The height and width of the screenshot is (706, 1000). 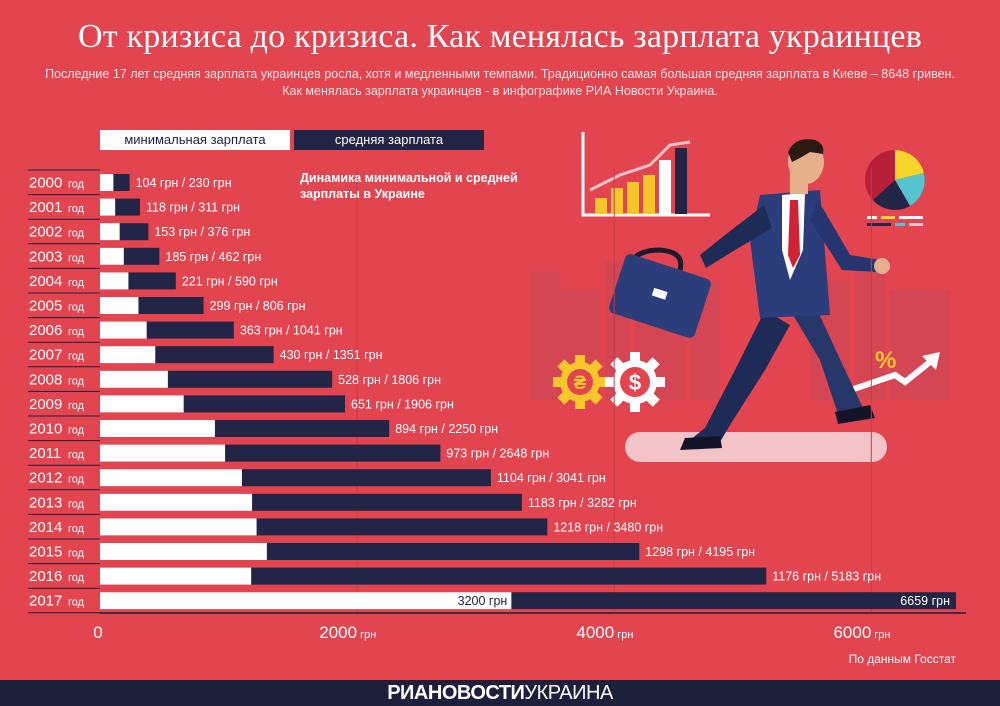 What do you see at coordinates (402, 404) in the screenshot?
I see `bar-value-label: 651 грн / 1906 грн` at bounding box center [402, 404].